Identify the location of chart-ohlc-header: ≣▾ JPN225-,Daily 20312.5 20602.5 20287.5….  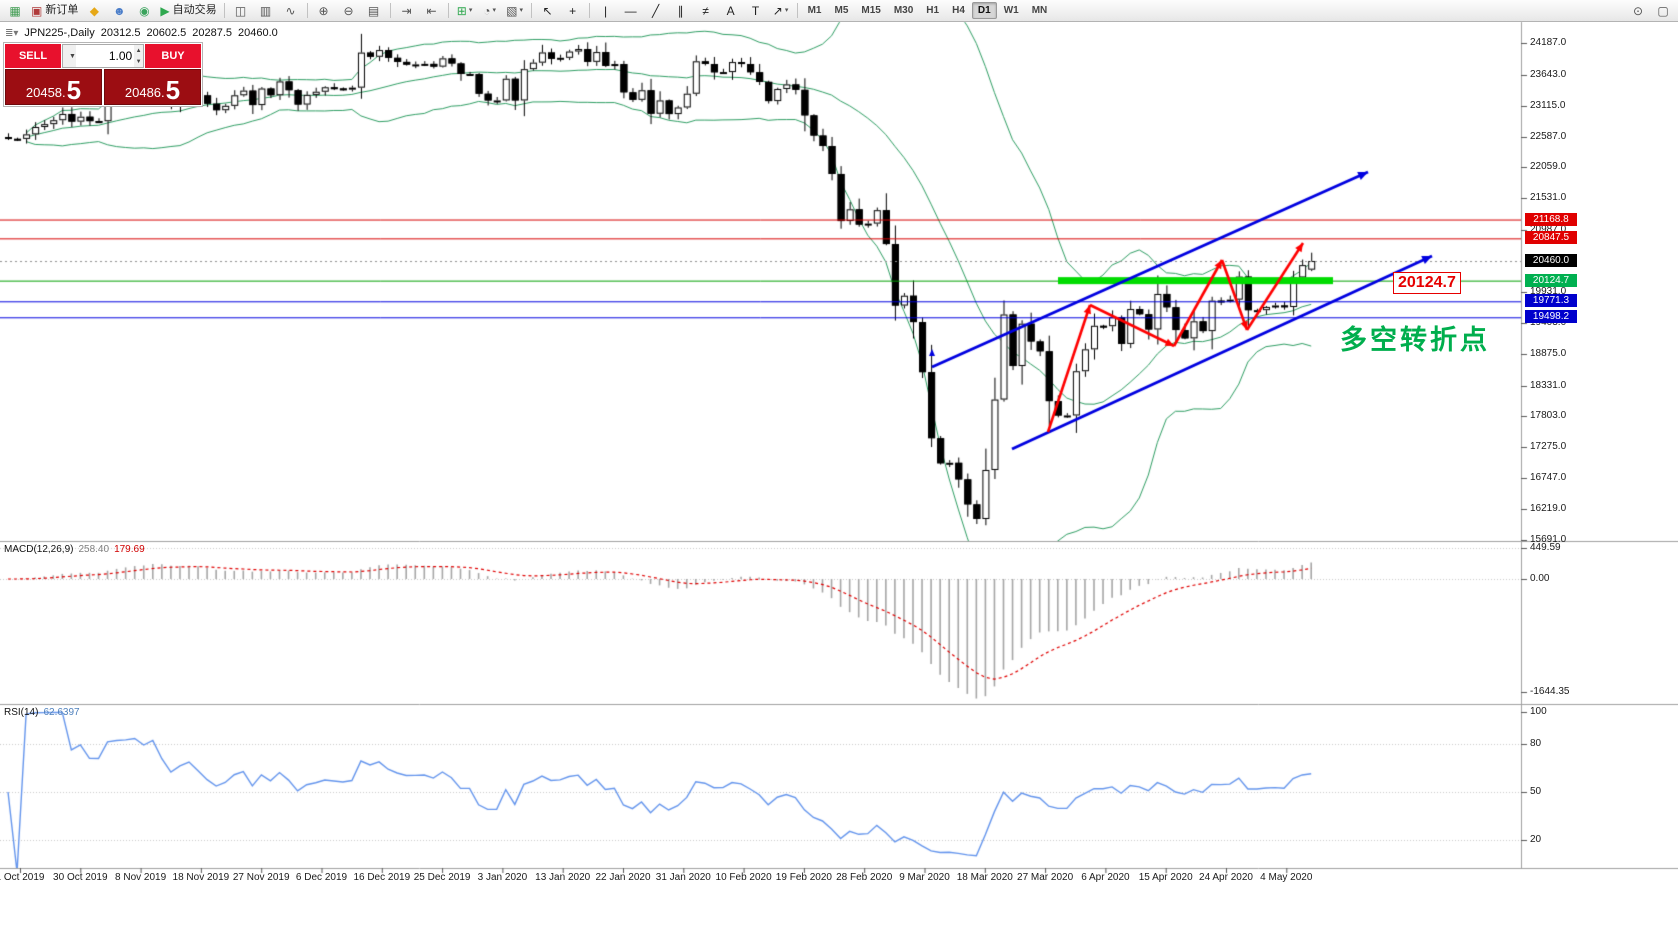
(141, 33).